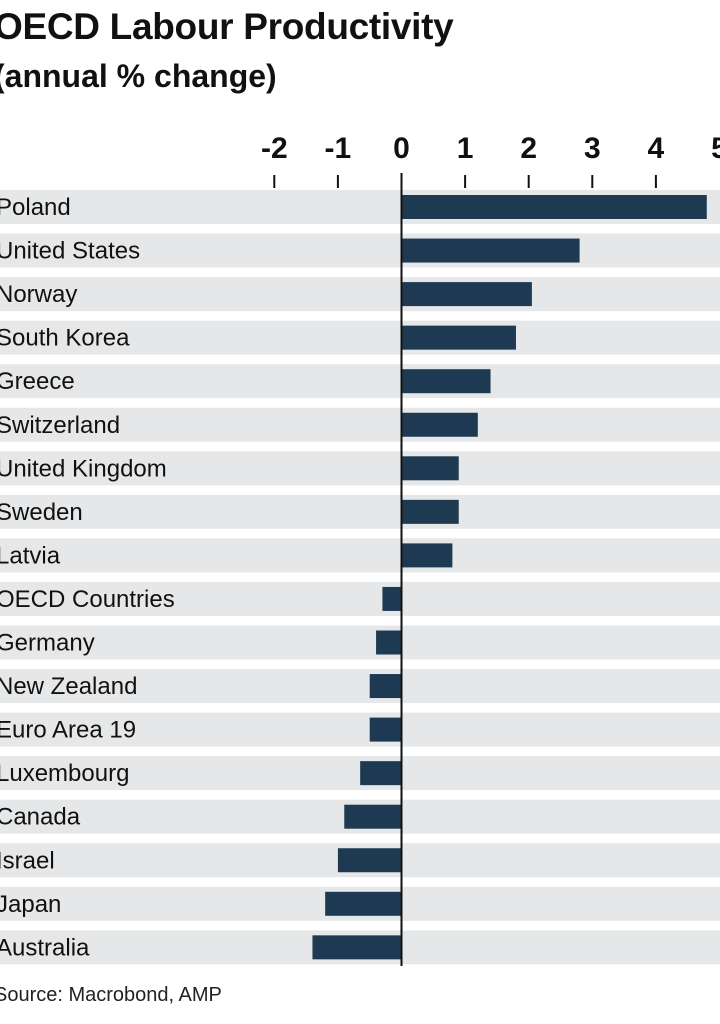 This screenshot has width=720, height=1024. I want to click on chart-subtitle: (annual % change), so click(138, 76).